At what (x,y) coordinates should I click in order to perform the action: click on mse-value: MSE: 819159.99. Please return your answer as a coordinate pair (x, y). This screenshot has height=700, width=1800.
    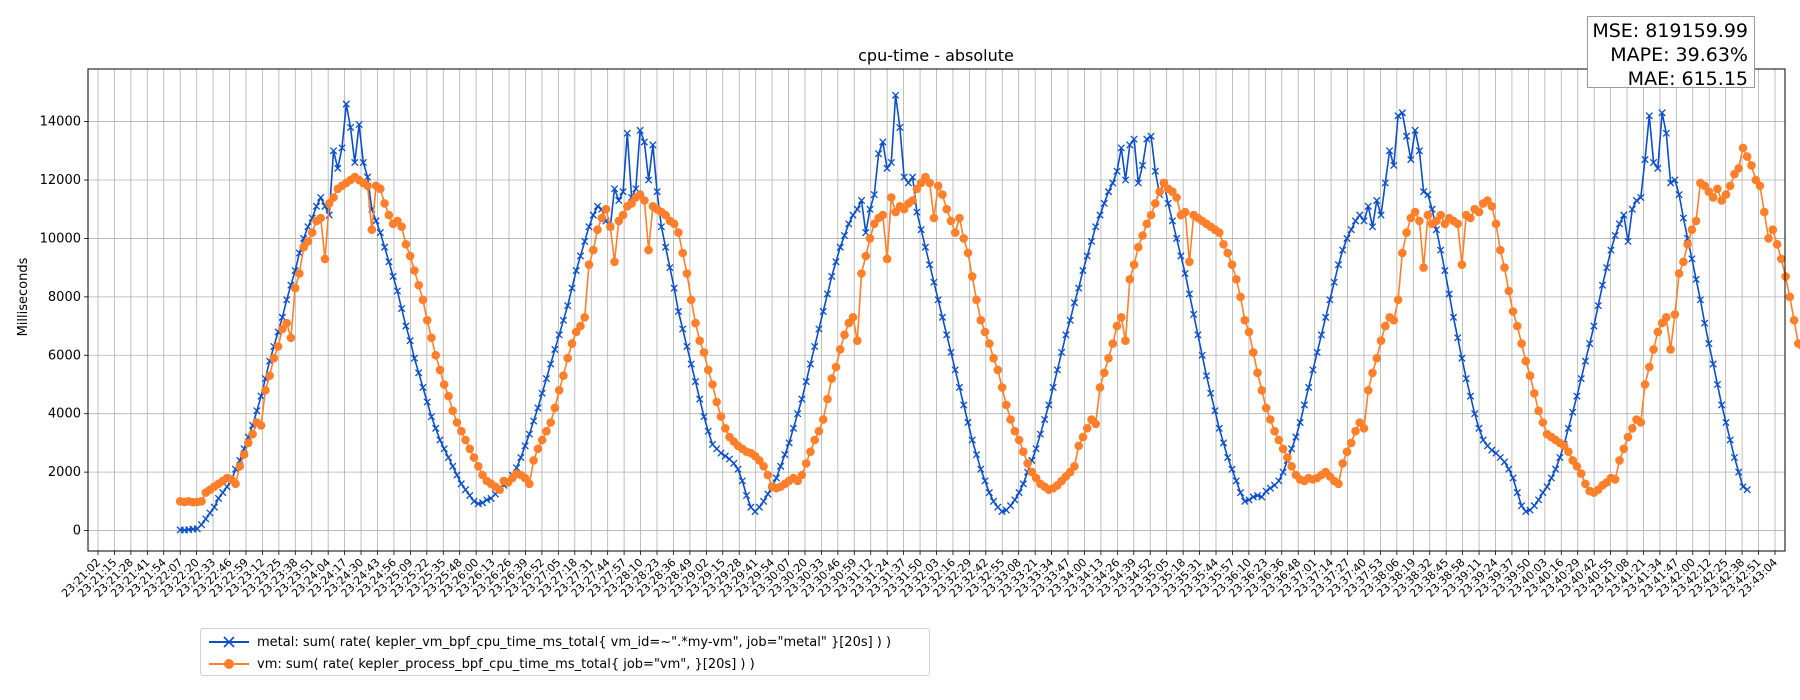
    Looking at the image, I should click on (1670, 31).